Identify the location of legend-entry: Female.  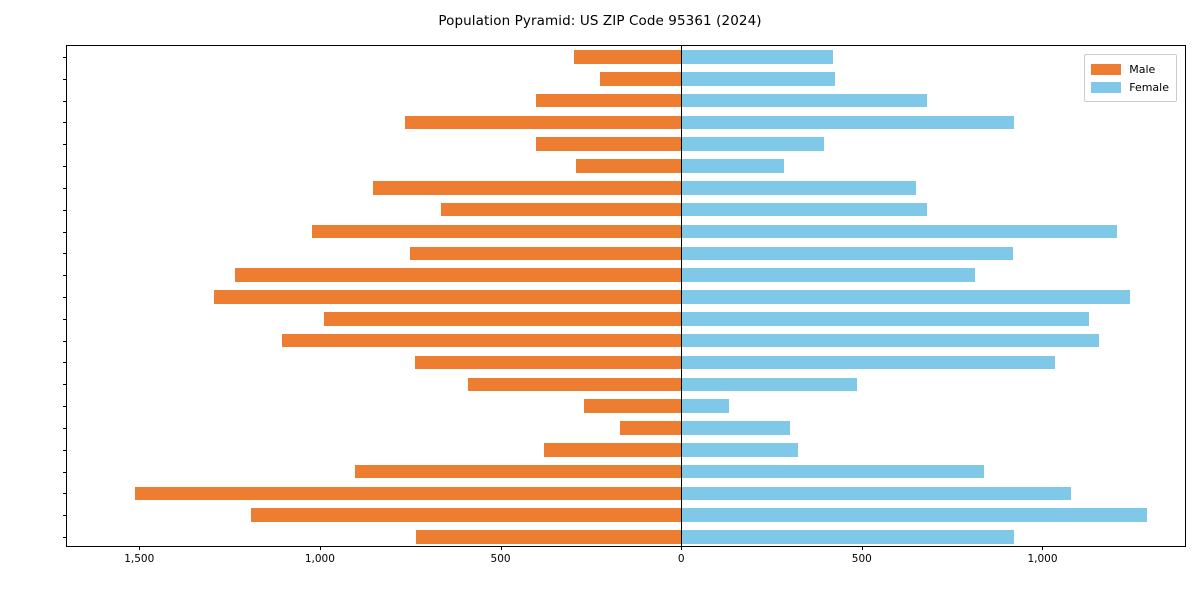
(1130, 87).